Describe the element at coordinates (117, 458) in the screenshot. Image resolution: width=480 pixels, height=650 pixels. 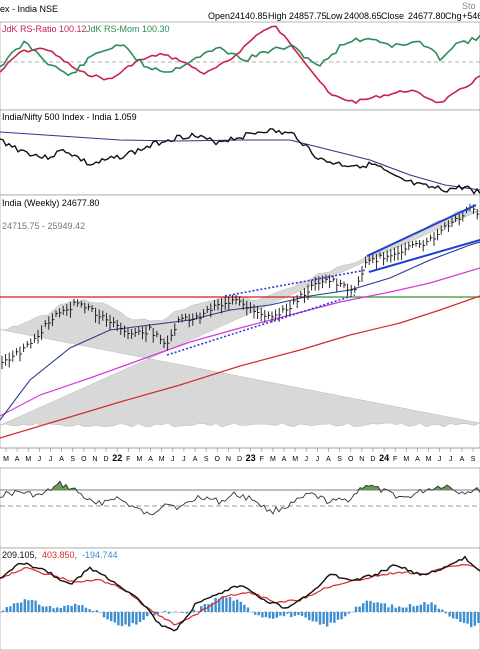
I see `time-axis-year-label: 22` at that location.